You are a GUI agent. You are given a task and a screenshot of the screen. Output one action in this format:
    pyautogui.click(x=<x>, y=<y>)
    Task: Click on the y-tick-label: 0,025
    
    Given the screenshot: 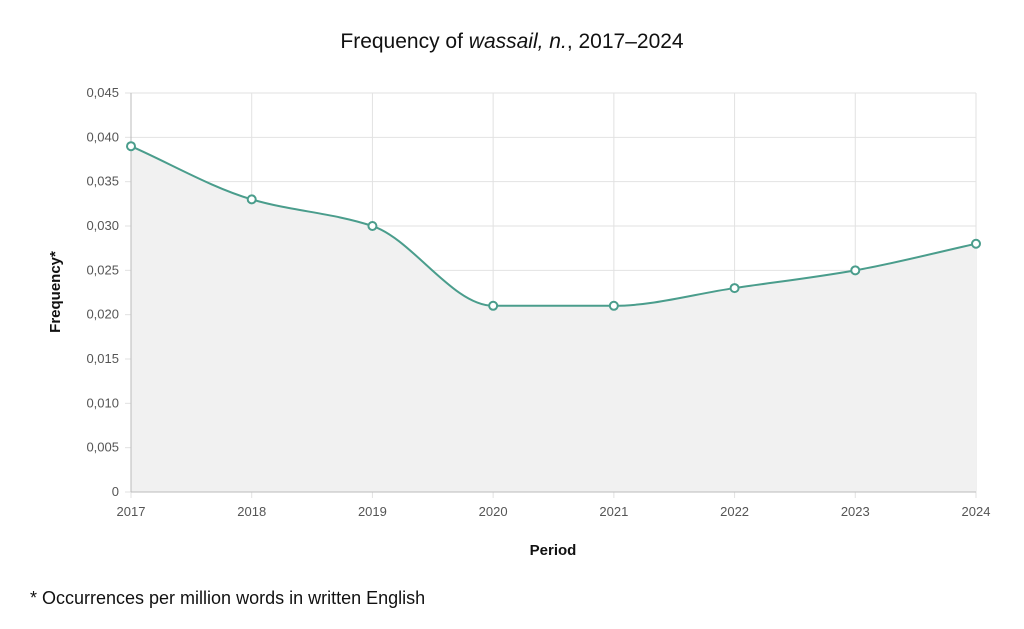 What is the action you would take?
    pyautogui.click(x=102, y=269)
    